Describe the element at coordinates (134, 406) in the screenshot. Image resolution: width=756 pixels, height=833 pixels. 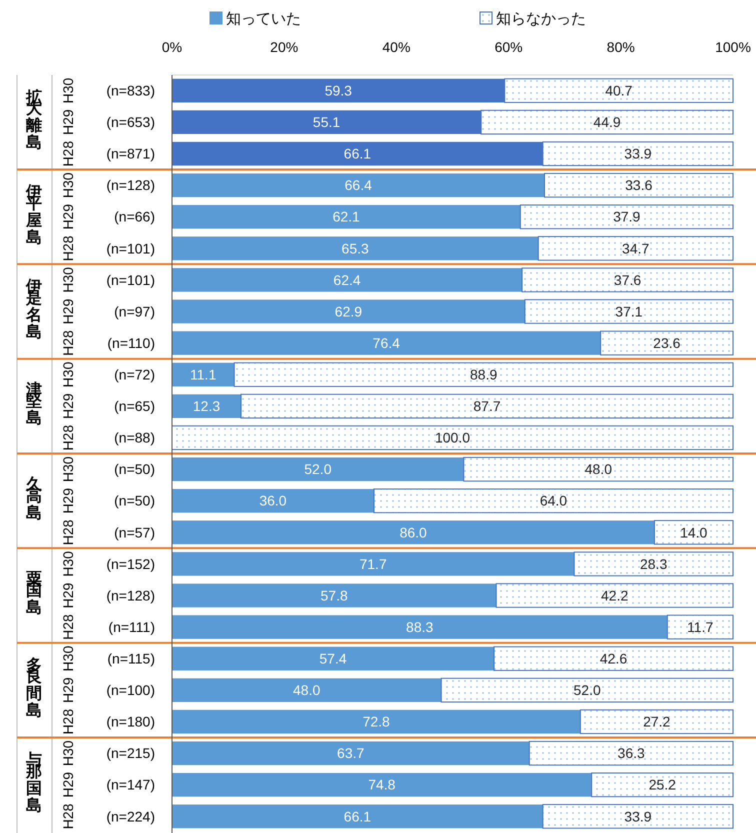
I see `y-tick-label: (n=65)` at that location.